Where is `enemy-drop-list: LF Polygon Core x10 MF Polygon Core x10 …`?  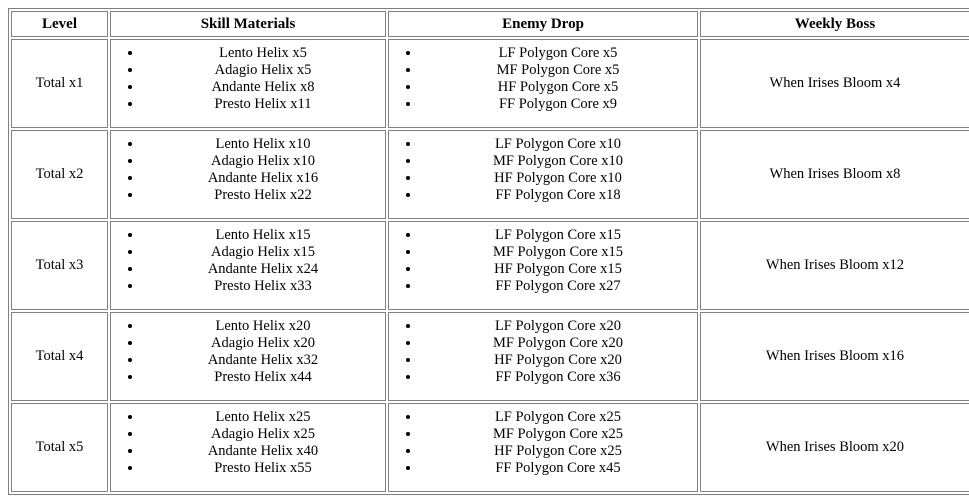 enemy-drop-list: LF Polygon Core x10 MF Polygon Core x10 … is located at coordinates (543, 170).